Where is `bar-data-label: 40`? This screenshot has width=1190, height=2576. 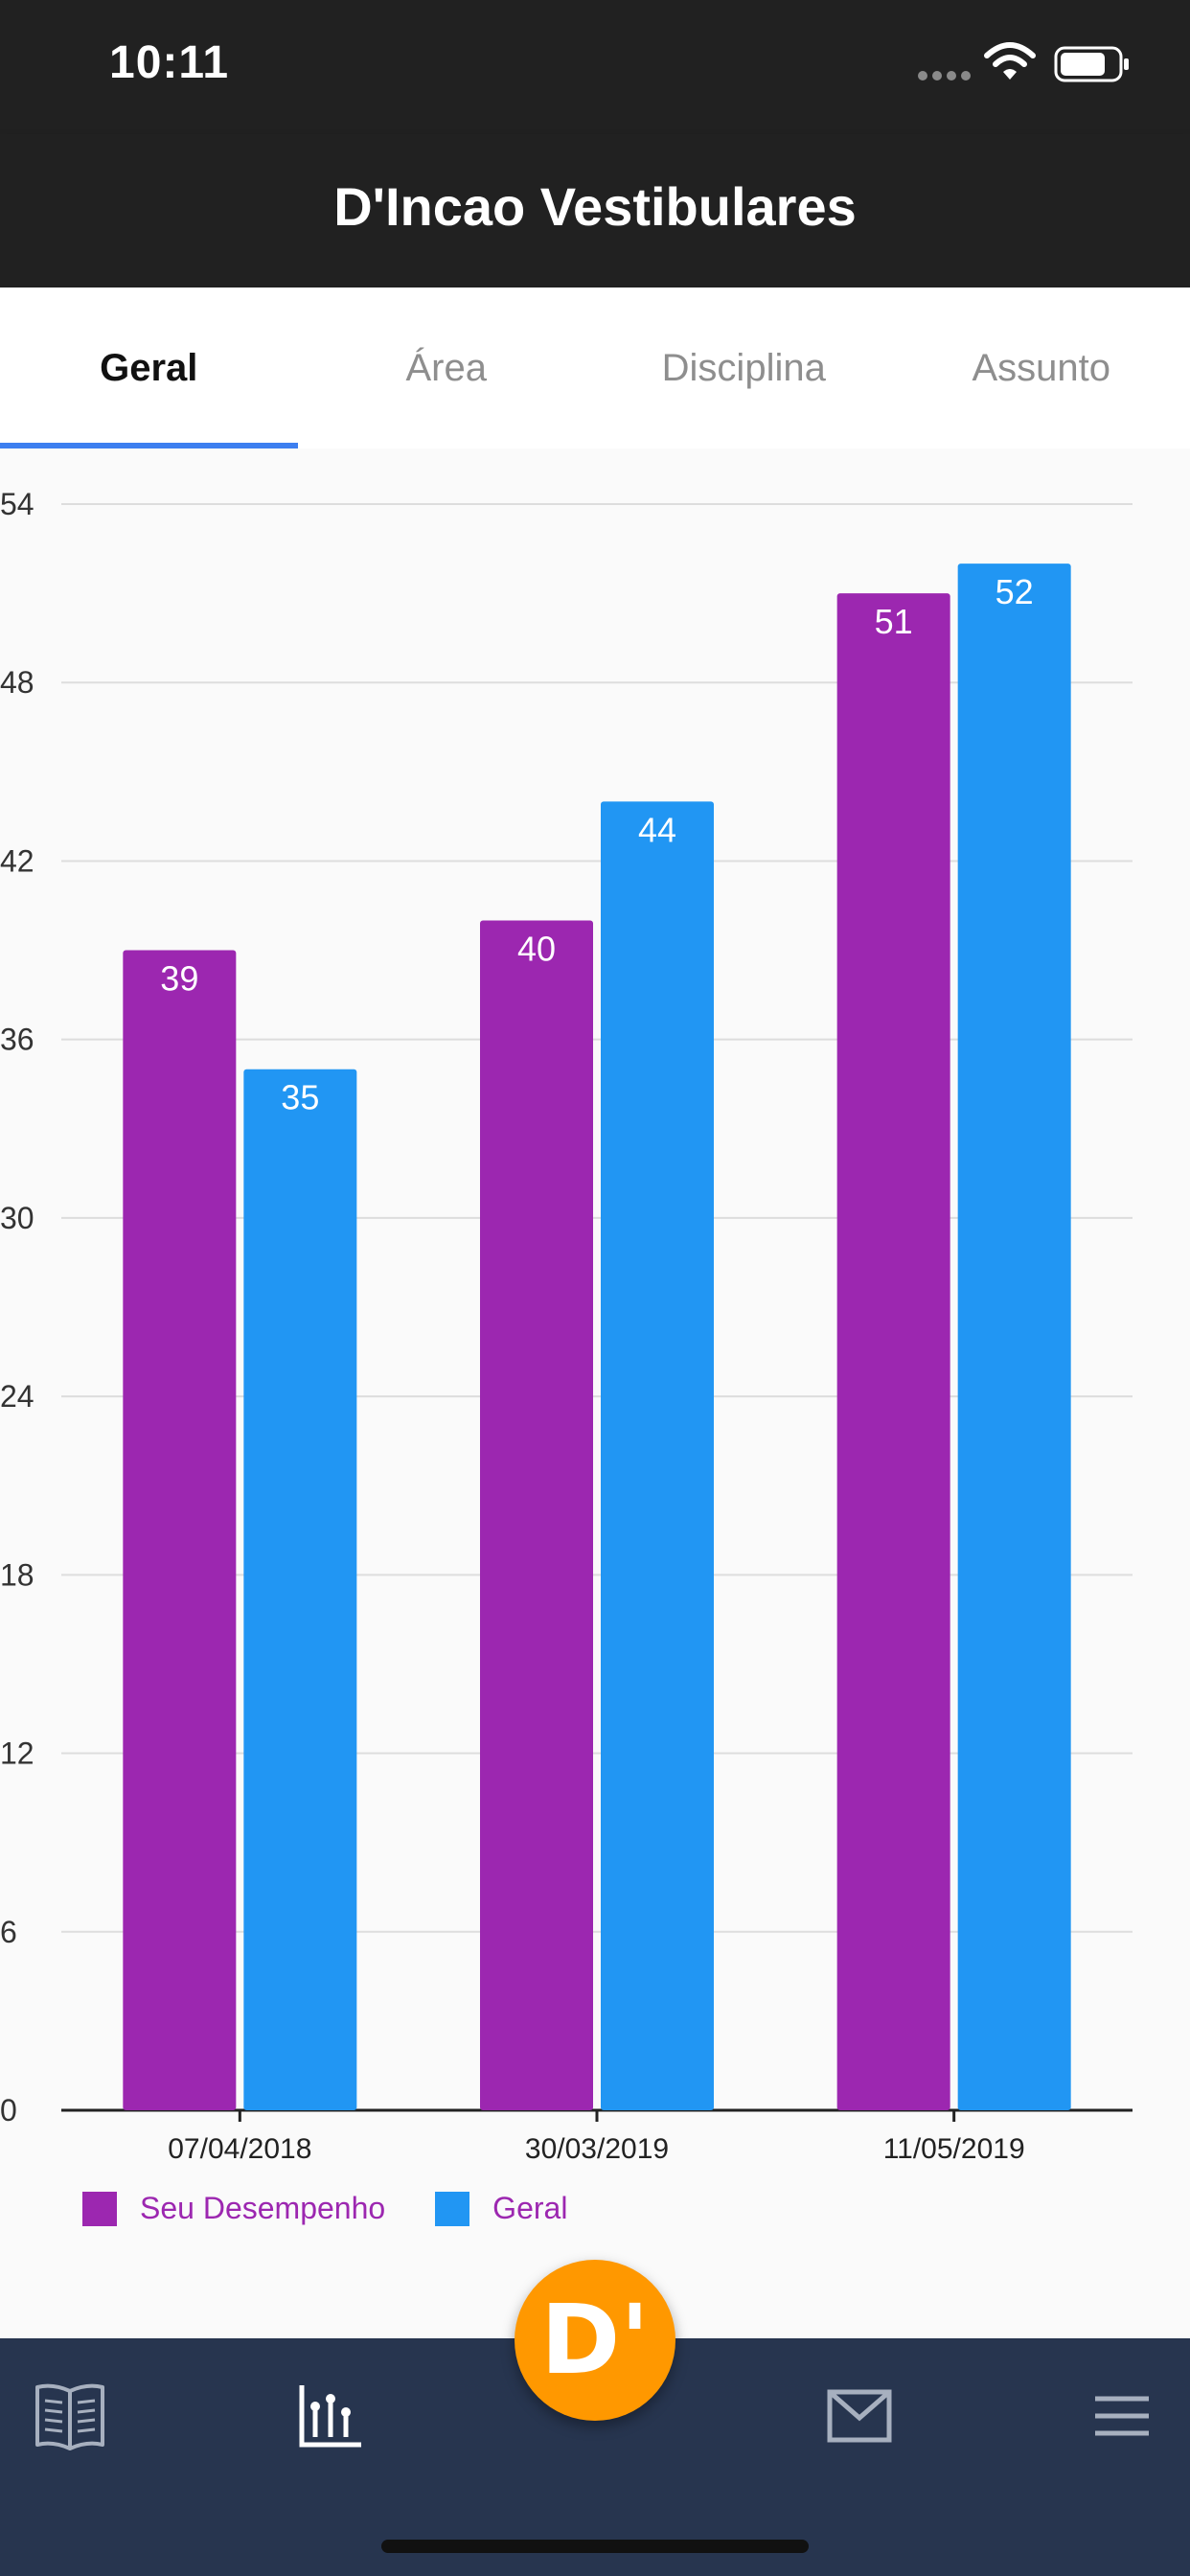
bar-data-label: 40 is located at coordinates (537, 949).